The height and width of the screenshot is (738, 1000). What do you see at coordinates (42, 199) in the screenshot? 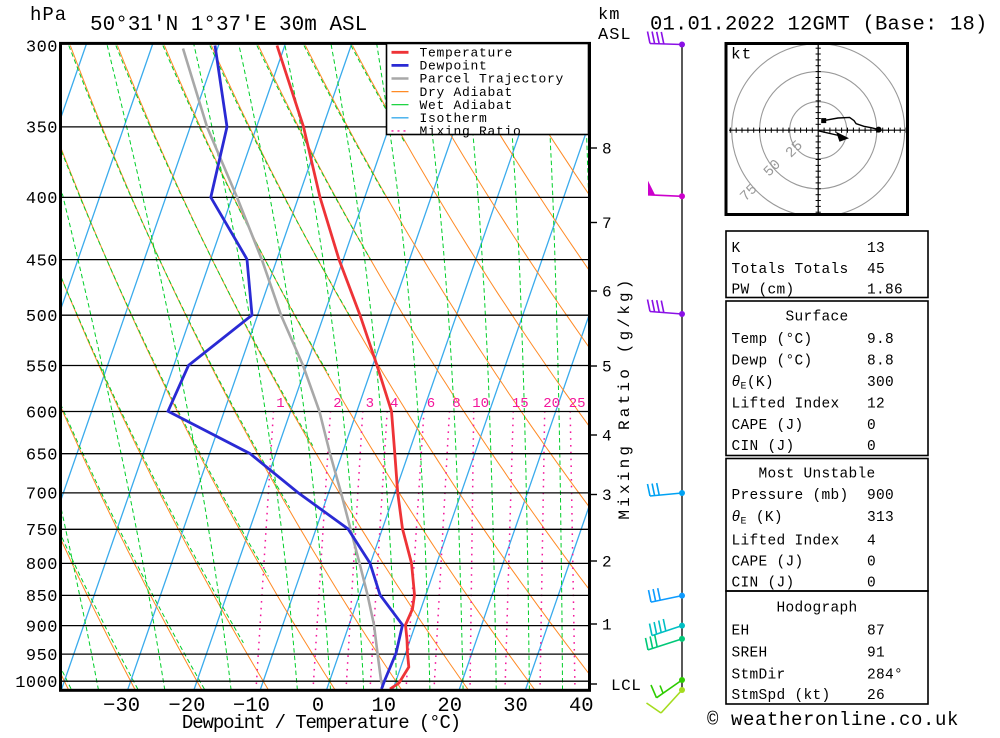
I see `svg-text: 400` at bounding box center [42, 199].